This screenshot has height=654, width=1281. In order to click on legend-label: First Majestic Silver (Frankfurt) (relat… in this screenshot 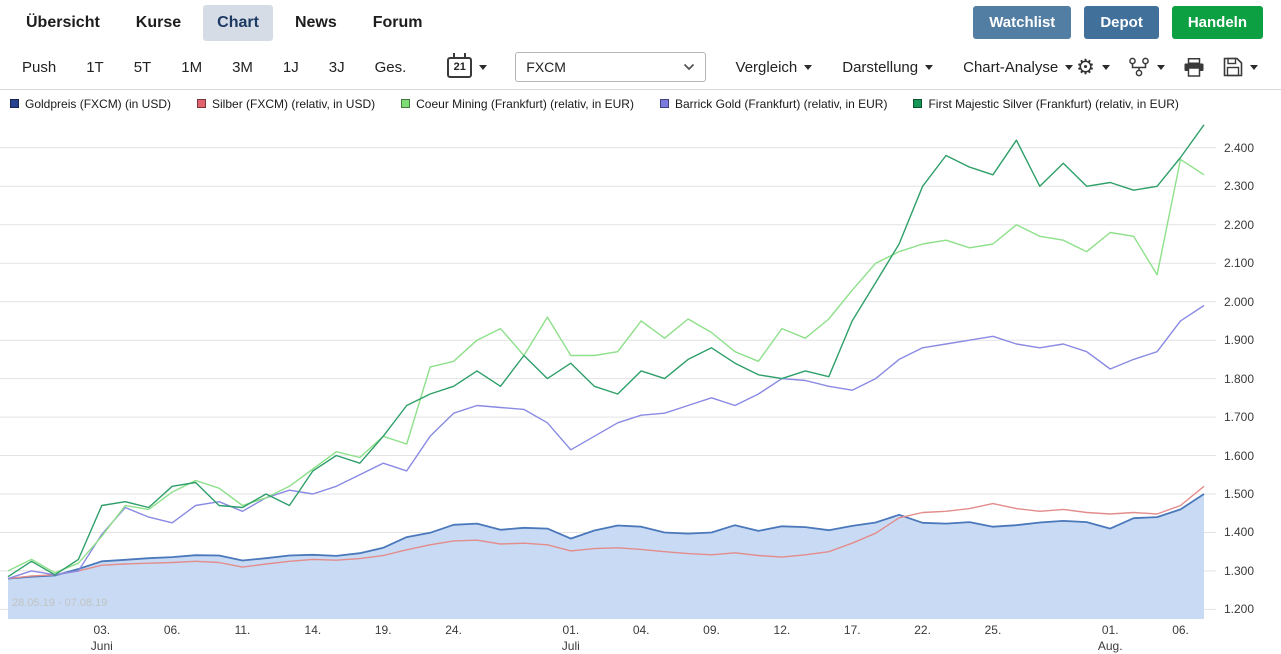, I will do `click(1053, 103)`.